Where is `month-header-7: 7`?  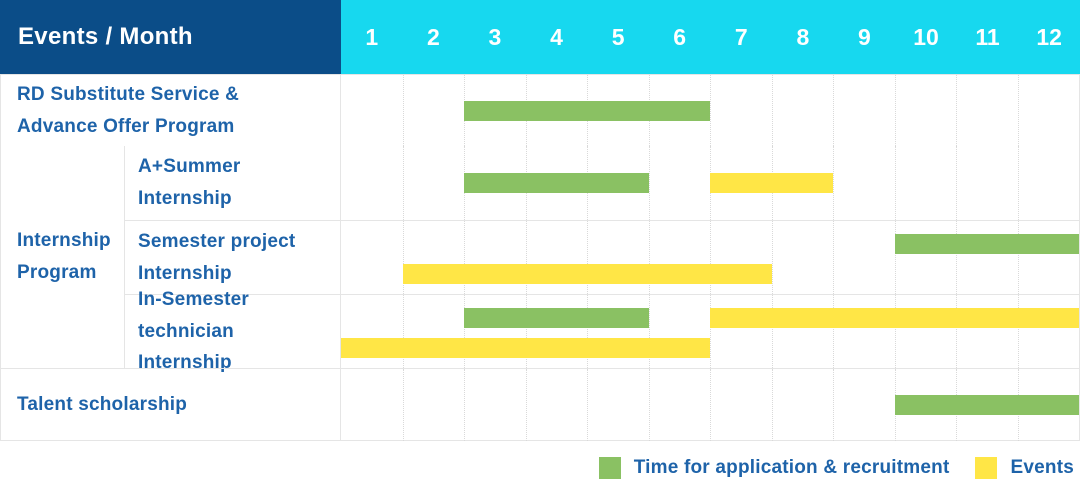 month-header-7: 7 is located at coordinates (741, 36).